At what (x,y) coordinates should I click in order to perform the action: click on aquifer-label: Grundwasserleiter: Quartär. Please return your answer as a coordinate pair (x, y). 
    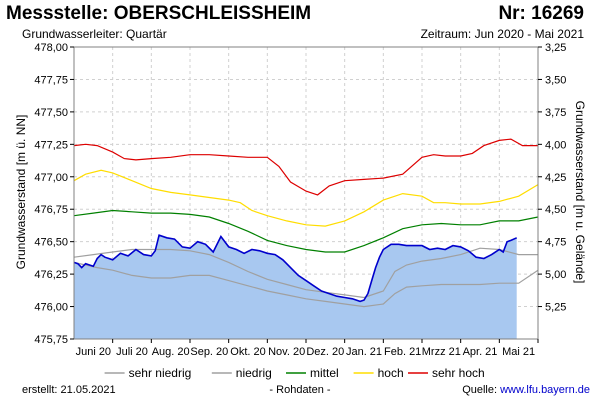
    Looking at the image, I should click on (94, 34).